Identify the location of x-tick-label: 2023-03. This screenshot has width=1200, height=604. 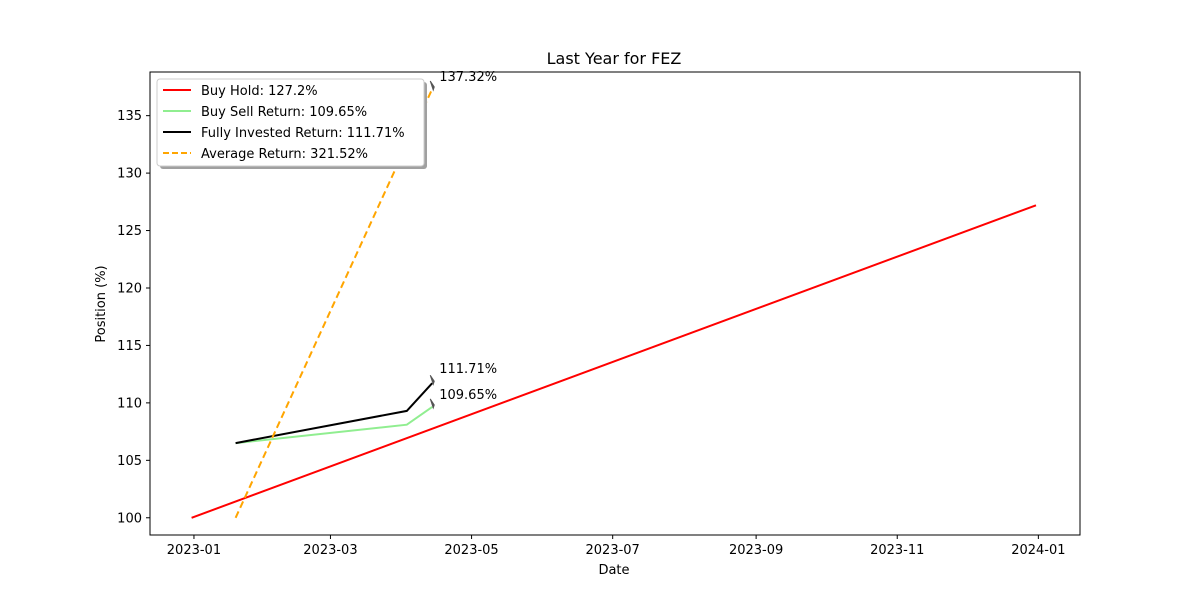
(330, 550).